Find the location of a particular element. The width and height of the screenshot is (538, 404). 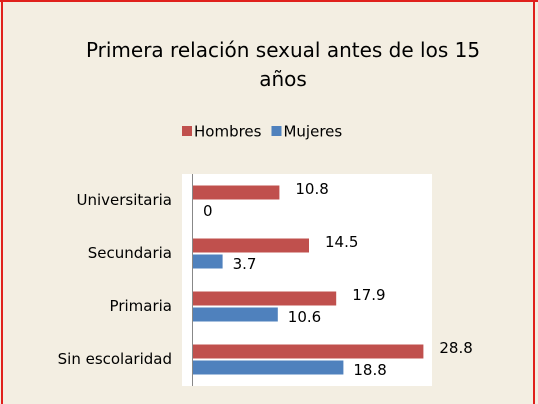

data-label: 18.8 is located at coordinates (369, 370).